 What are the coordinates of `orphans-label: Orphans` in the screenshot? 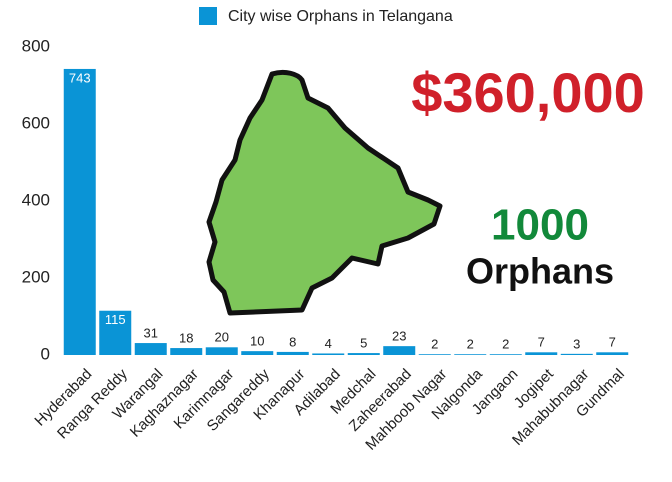 It's located at (540, 271).